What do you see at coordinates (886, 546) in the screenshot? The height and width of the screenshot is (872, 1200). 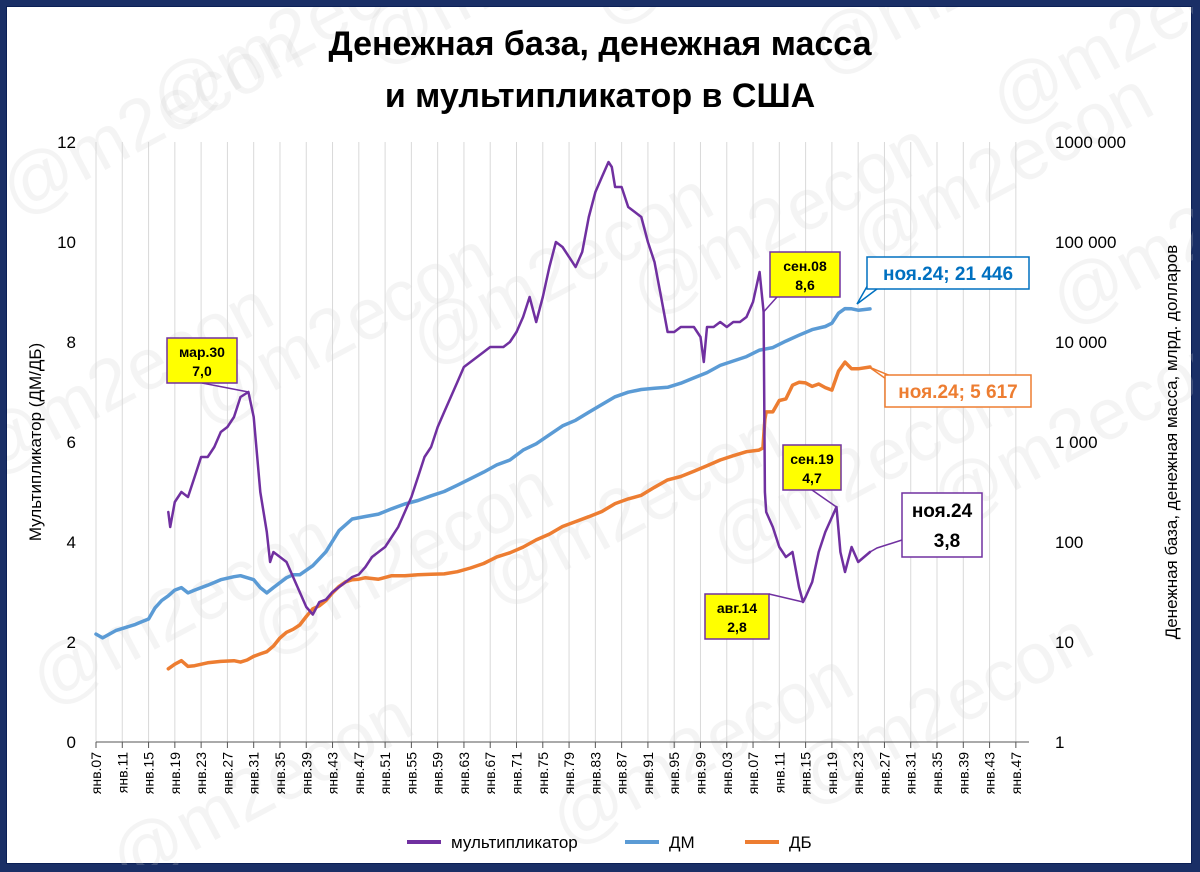 I see `callout-nov24-mult-leader` at bounding box center [886, 546].